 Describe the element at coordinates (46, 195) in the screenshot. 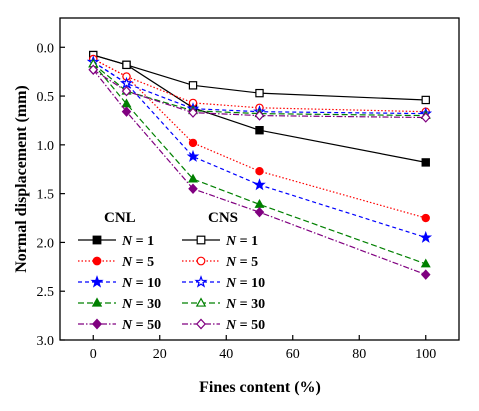

I see `y-tick-label: 1.5` at that location.